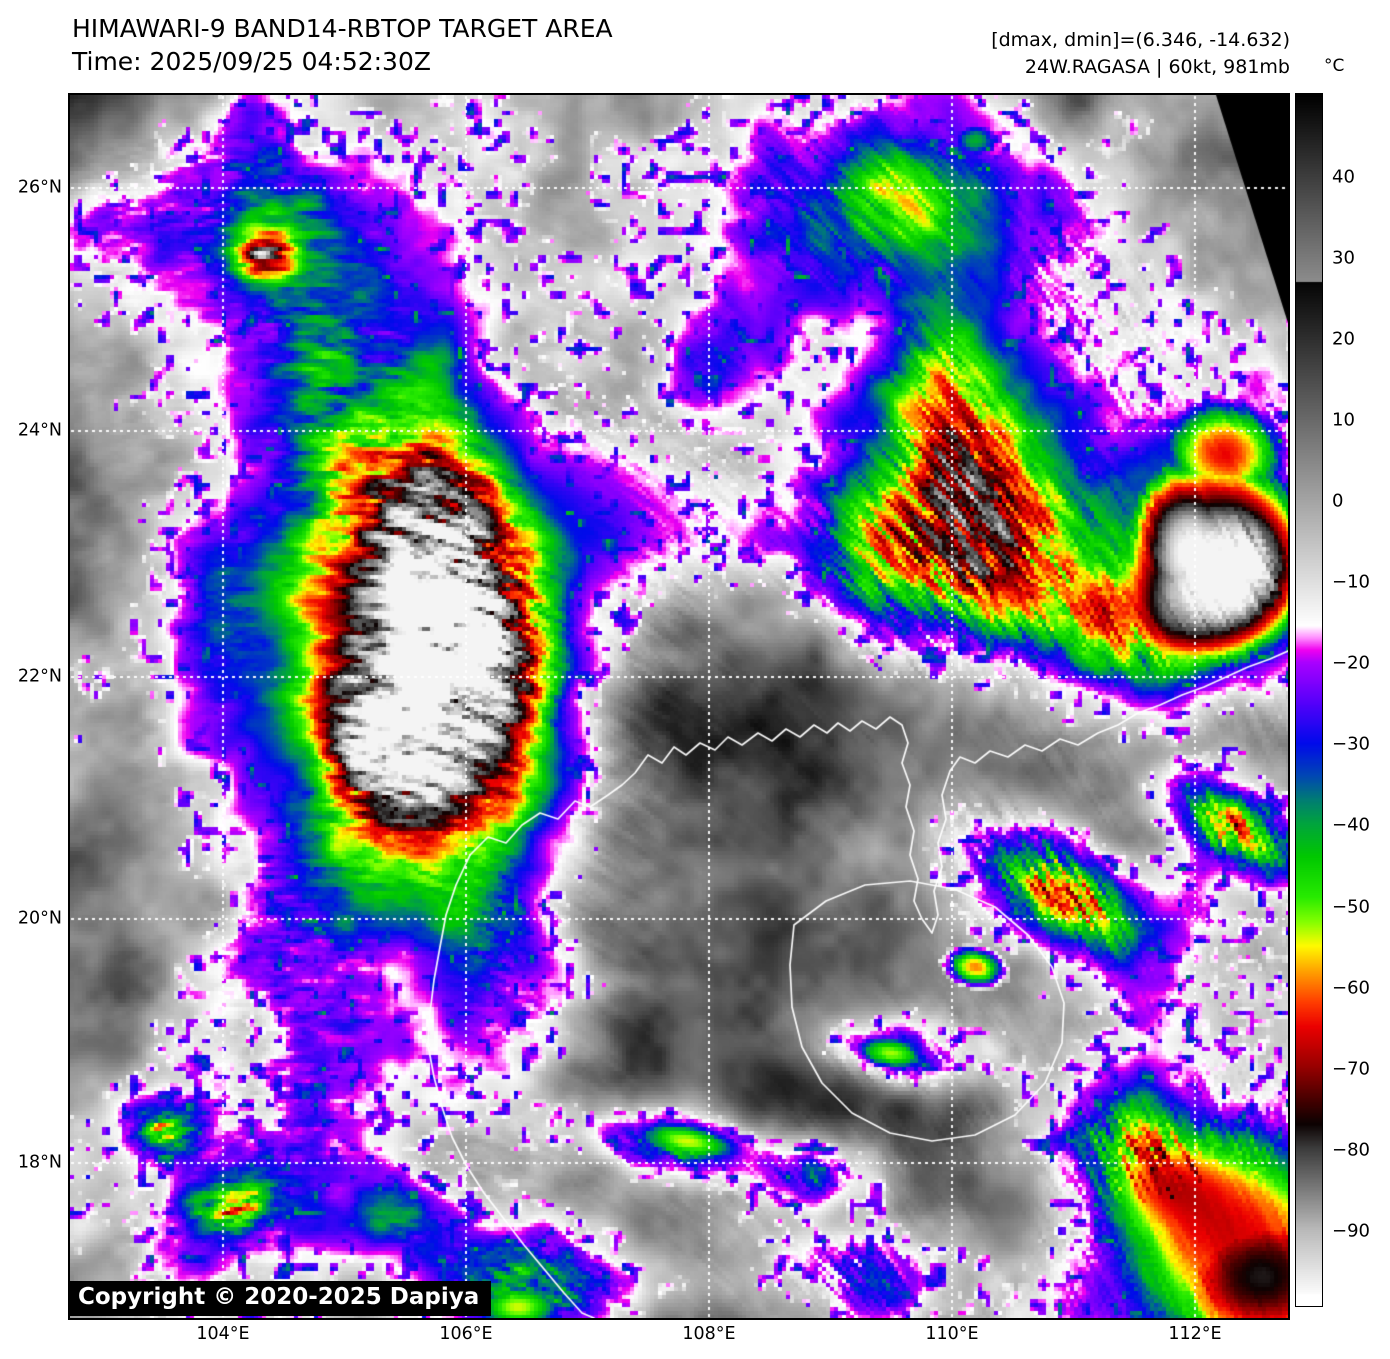 This screenshot has height=1359, width=1390. What do you see at coordinates (1140, 40) in the screenshot?
I see `range-info-label: [dmax, dmin]=(6.346, -14.632)` at bounding box center [1140, 40].